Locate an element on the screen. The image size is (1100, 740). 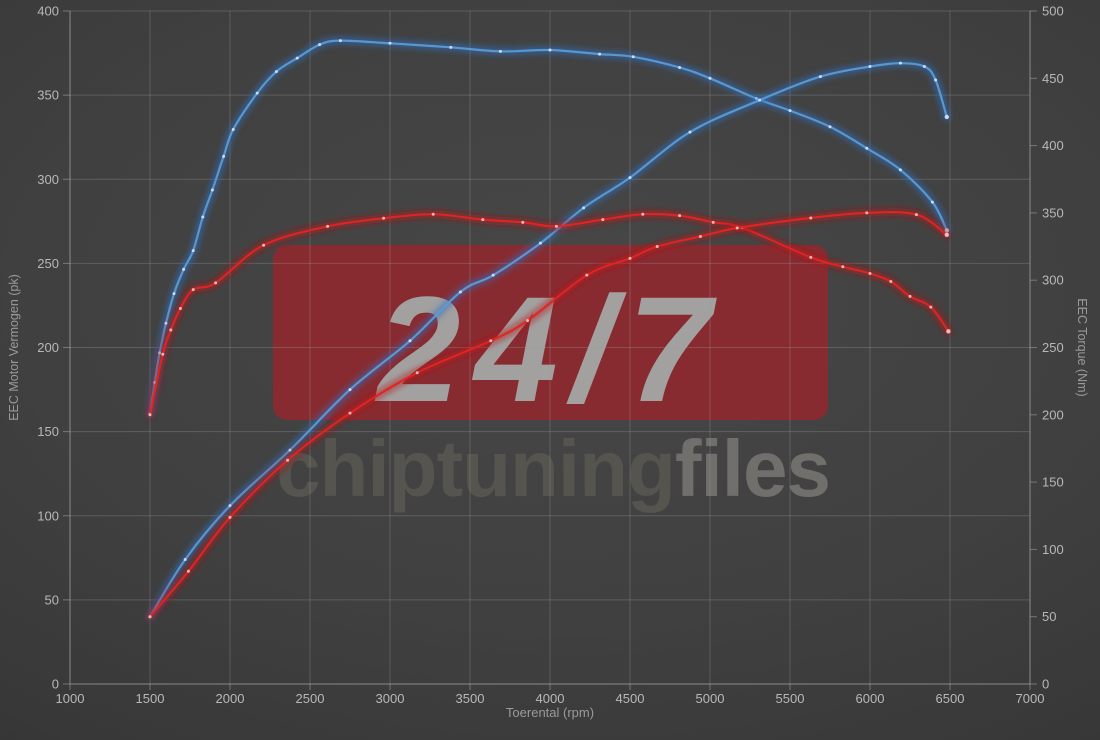
x-tick-label: 2500 is located at coordinates (310, 698).